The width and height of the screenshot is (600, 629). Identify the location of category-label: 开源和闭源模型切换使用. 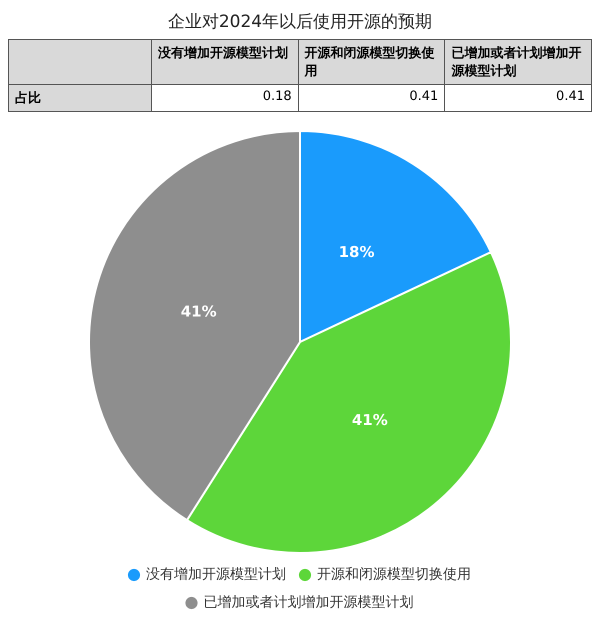
(369, 62).